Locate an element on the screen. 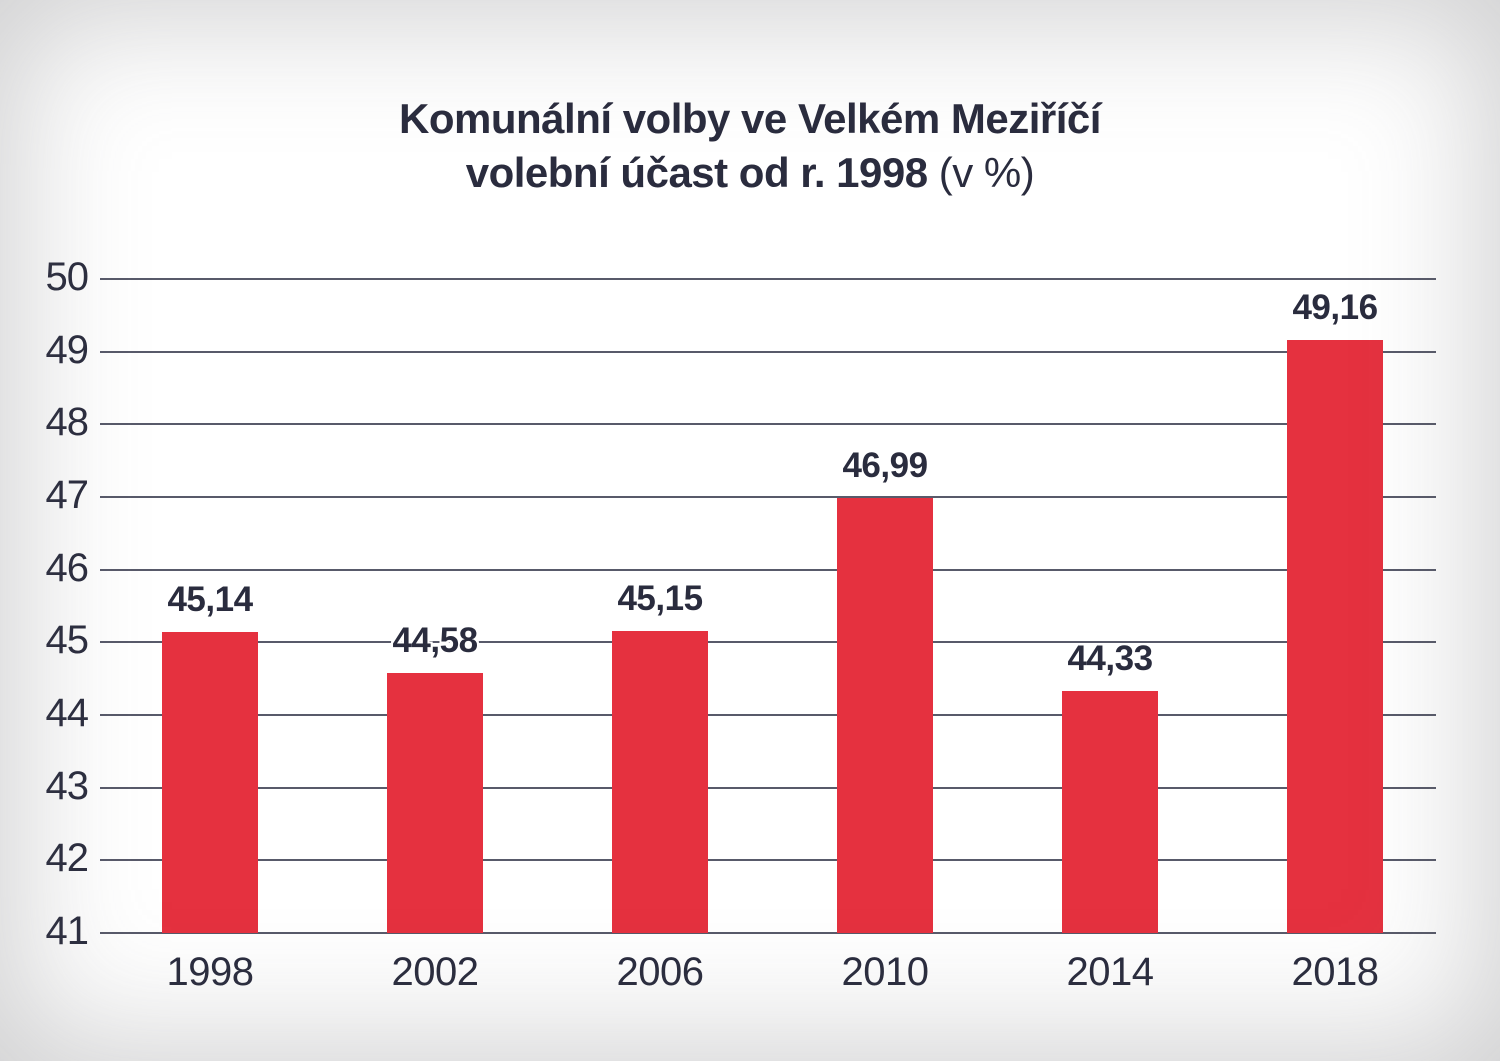 This screenshot has height=1061, width=1500. bar-2010 is located at coordinates (885, 715).